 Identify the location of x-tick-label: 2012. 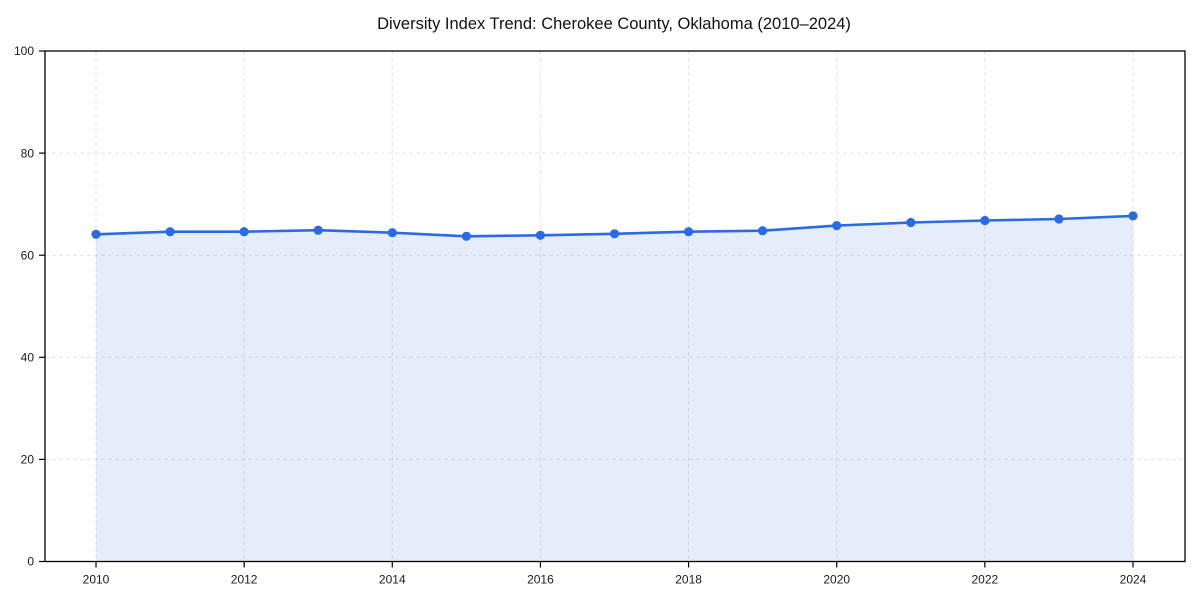
(244, 580).